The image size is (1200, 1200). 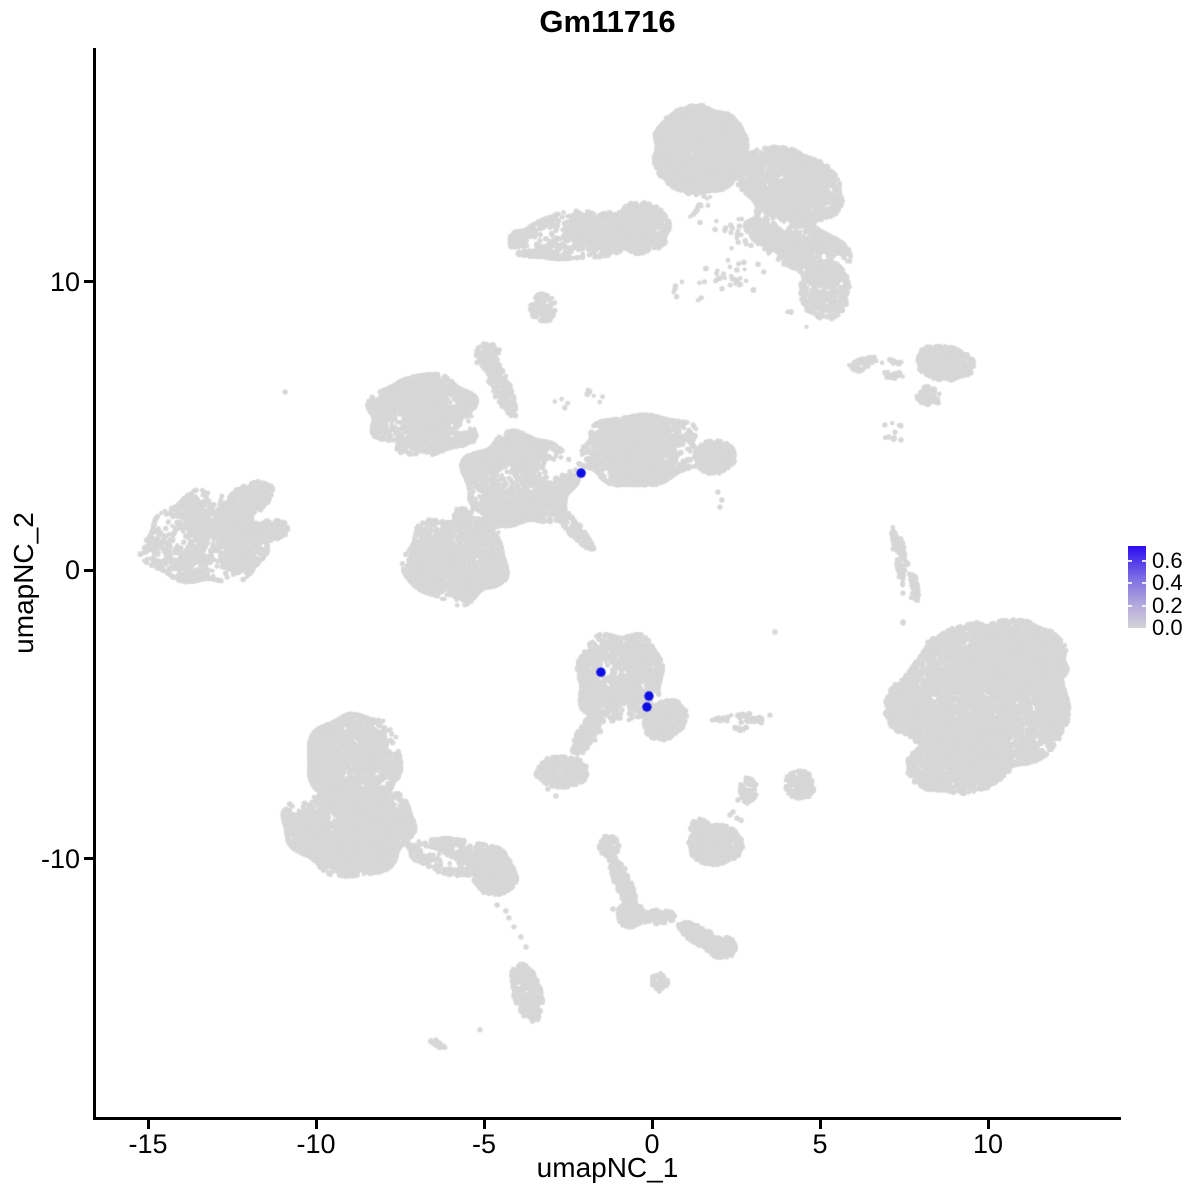 I want to click on legend-tick-label: 0.4, so click(x=1167, y=583).